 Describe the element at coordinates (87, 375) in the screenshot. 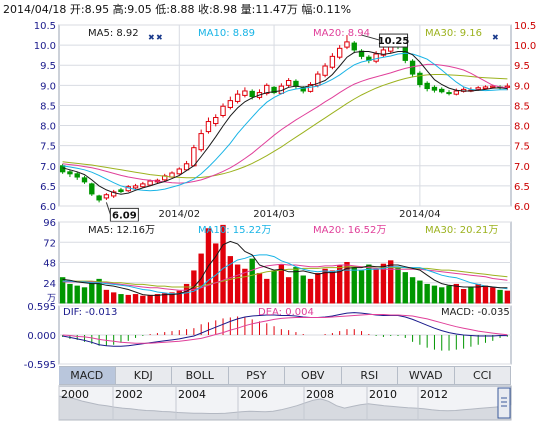

I see `indicator-tab-macd: MACD` at that location.